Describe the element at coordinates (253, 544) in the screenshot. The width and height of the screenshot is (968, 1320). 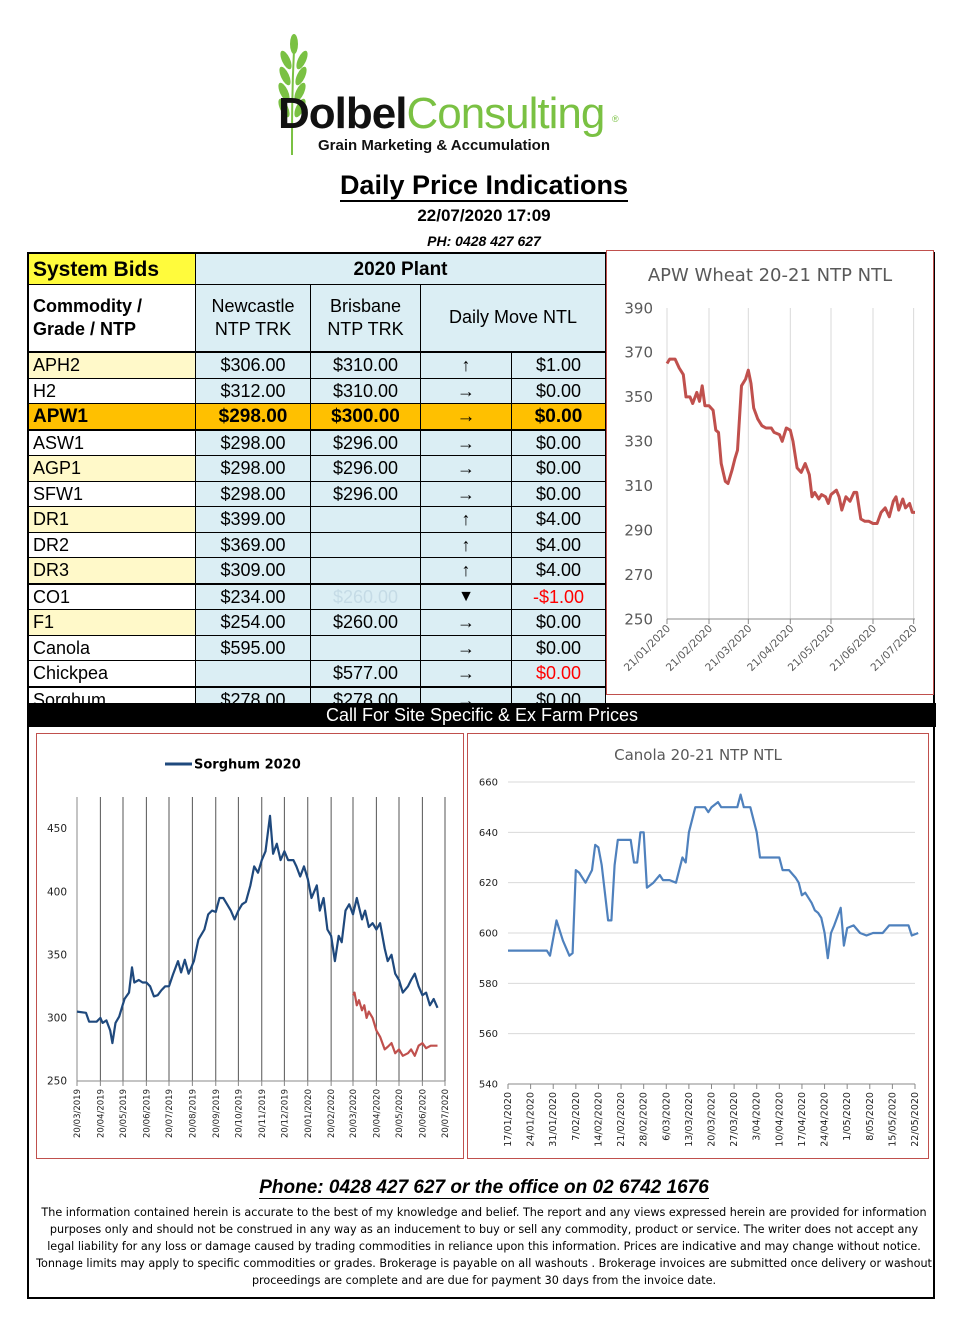
I see `newcastle-price-cell: $369.00` at that location.